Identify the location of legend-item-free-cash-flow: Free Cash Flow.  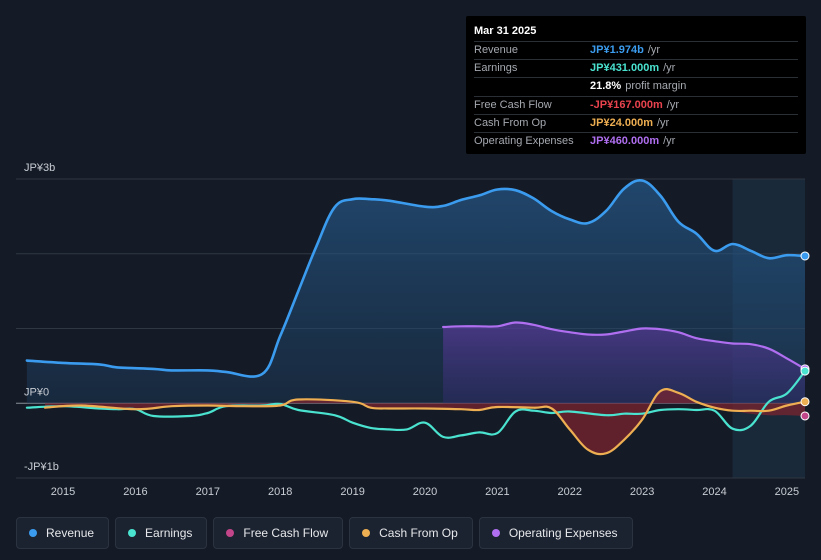
(278, 533).